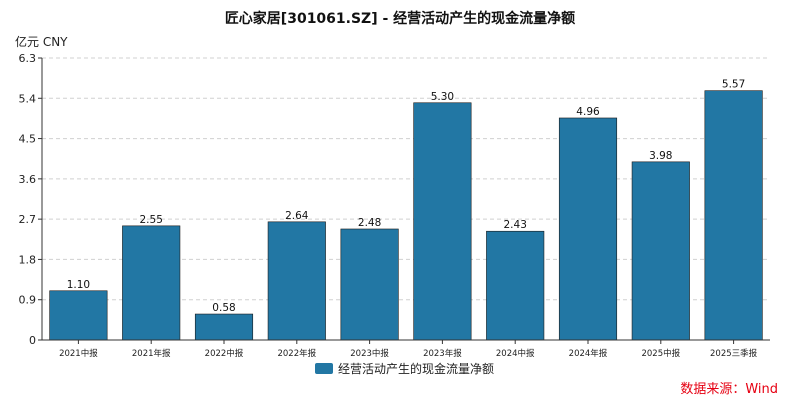 This screenshot has width=800, height=406. Describe the element at coordinates (151, 353) in the screenshot. I see `x-tick-label: 2021年报` at that location.